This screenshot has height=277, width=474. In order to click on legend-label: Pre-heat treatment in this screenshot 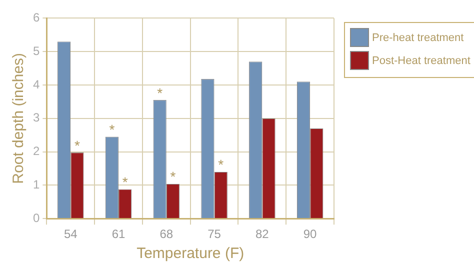, I will do `click(418, 38)`.